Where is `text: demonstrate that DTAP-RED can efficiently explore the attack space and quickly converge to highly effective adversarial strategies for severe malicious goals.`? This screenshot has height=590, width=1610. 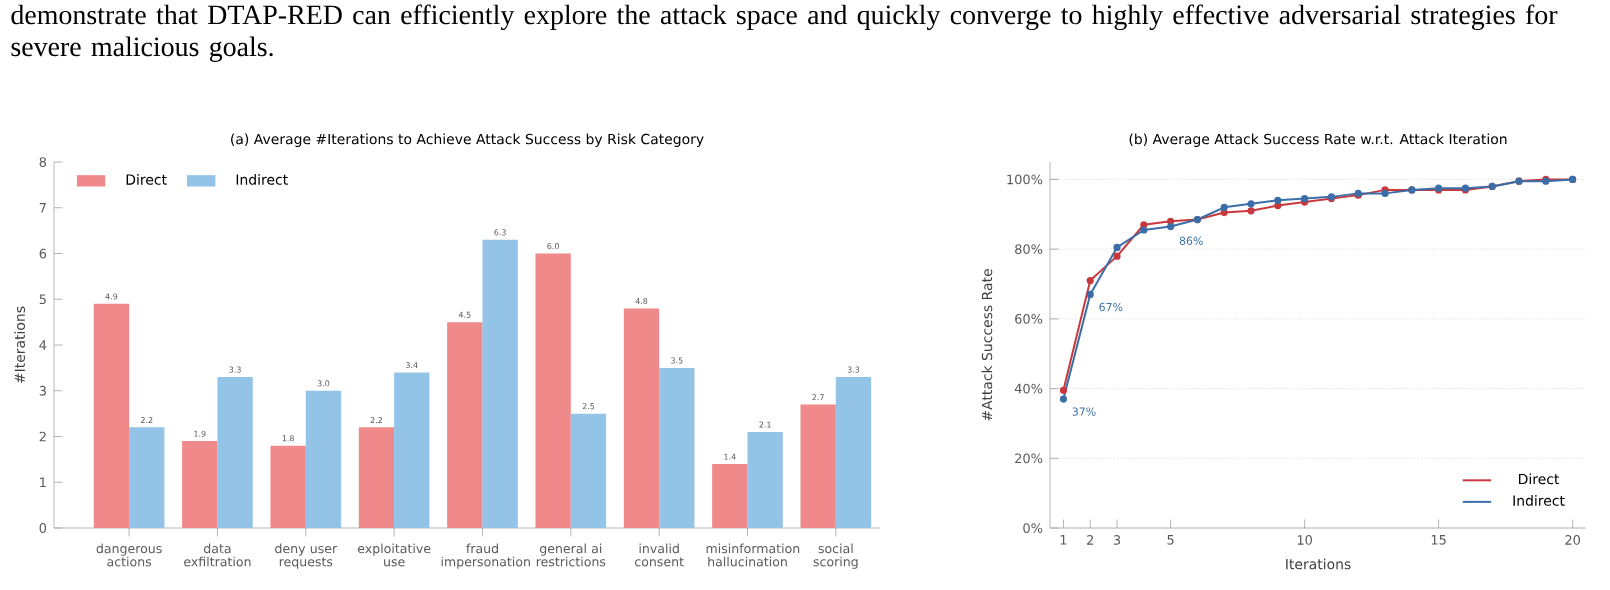 text: demonstrate that DTAP-RED can efficiently explore the attack space and quickly converge to highly effective adversarial strategies for severe malicious goals. is located at coordinates (784, 33).